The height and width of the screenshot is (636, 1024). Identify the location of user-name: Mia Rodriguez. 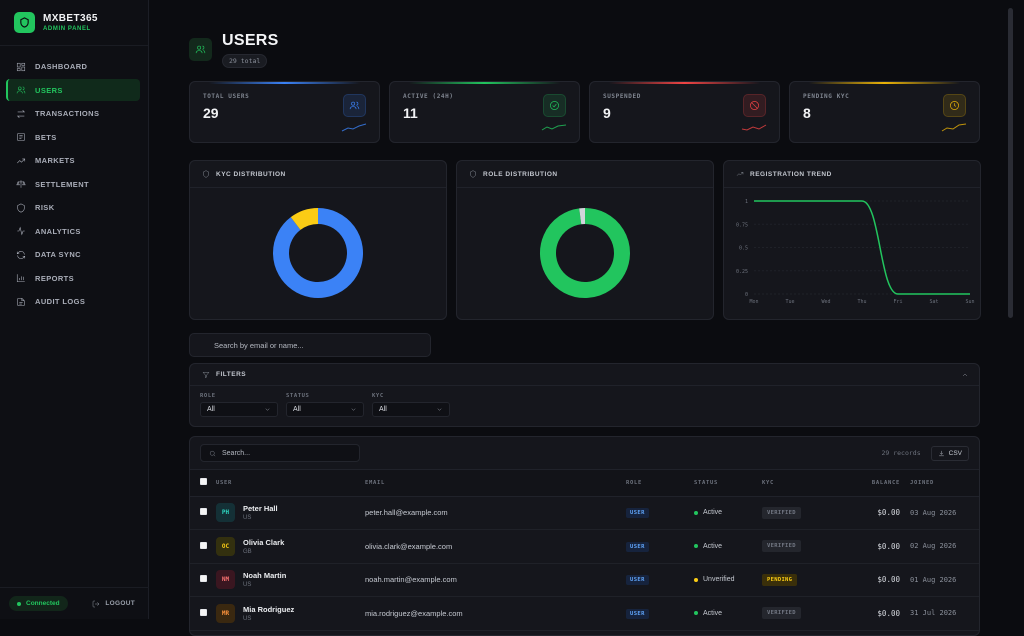
(268, 609).